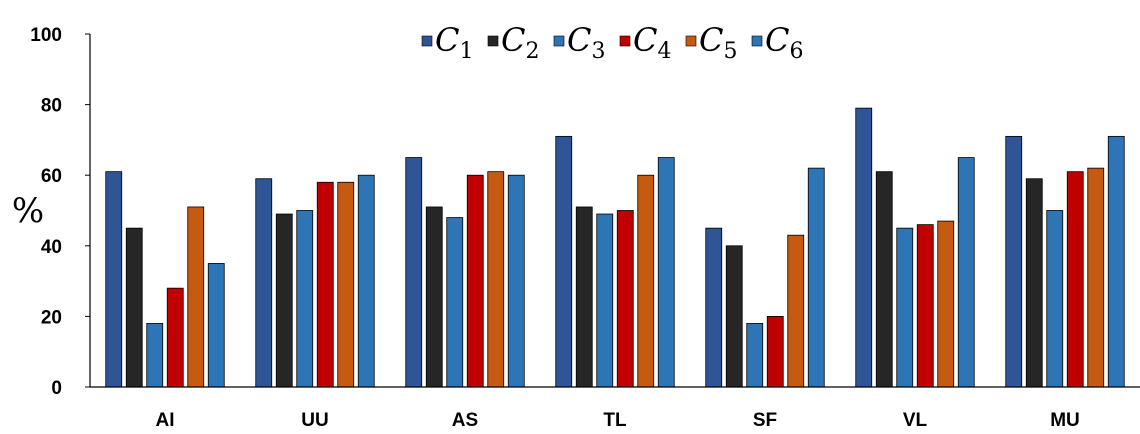 This screenshot has width=1140, height=434. I want to click on bar-mu-c5, so click(1096, 277).